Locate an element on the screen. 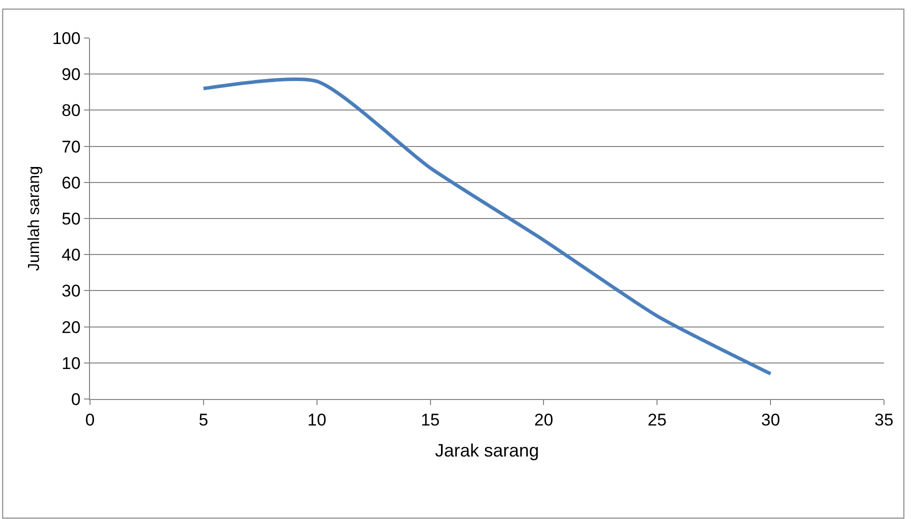 The height and width of the screenshot is (519, 912). x-tick-label: 10 is located at coordinates (316, 420).